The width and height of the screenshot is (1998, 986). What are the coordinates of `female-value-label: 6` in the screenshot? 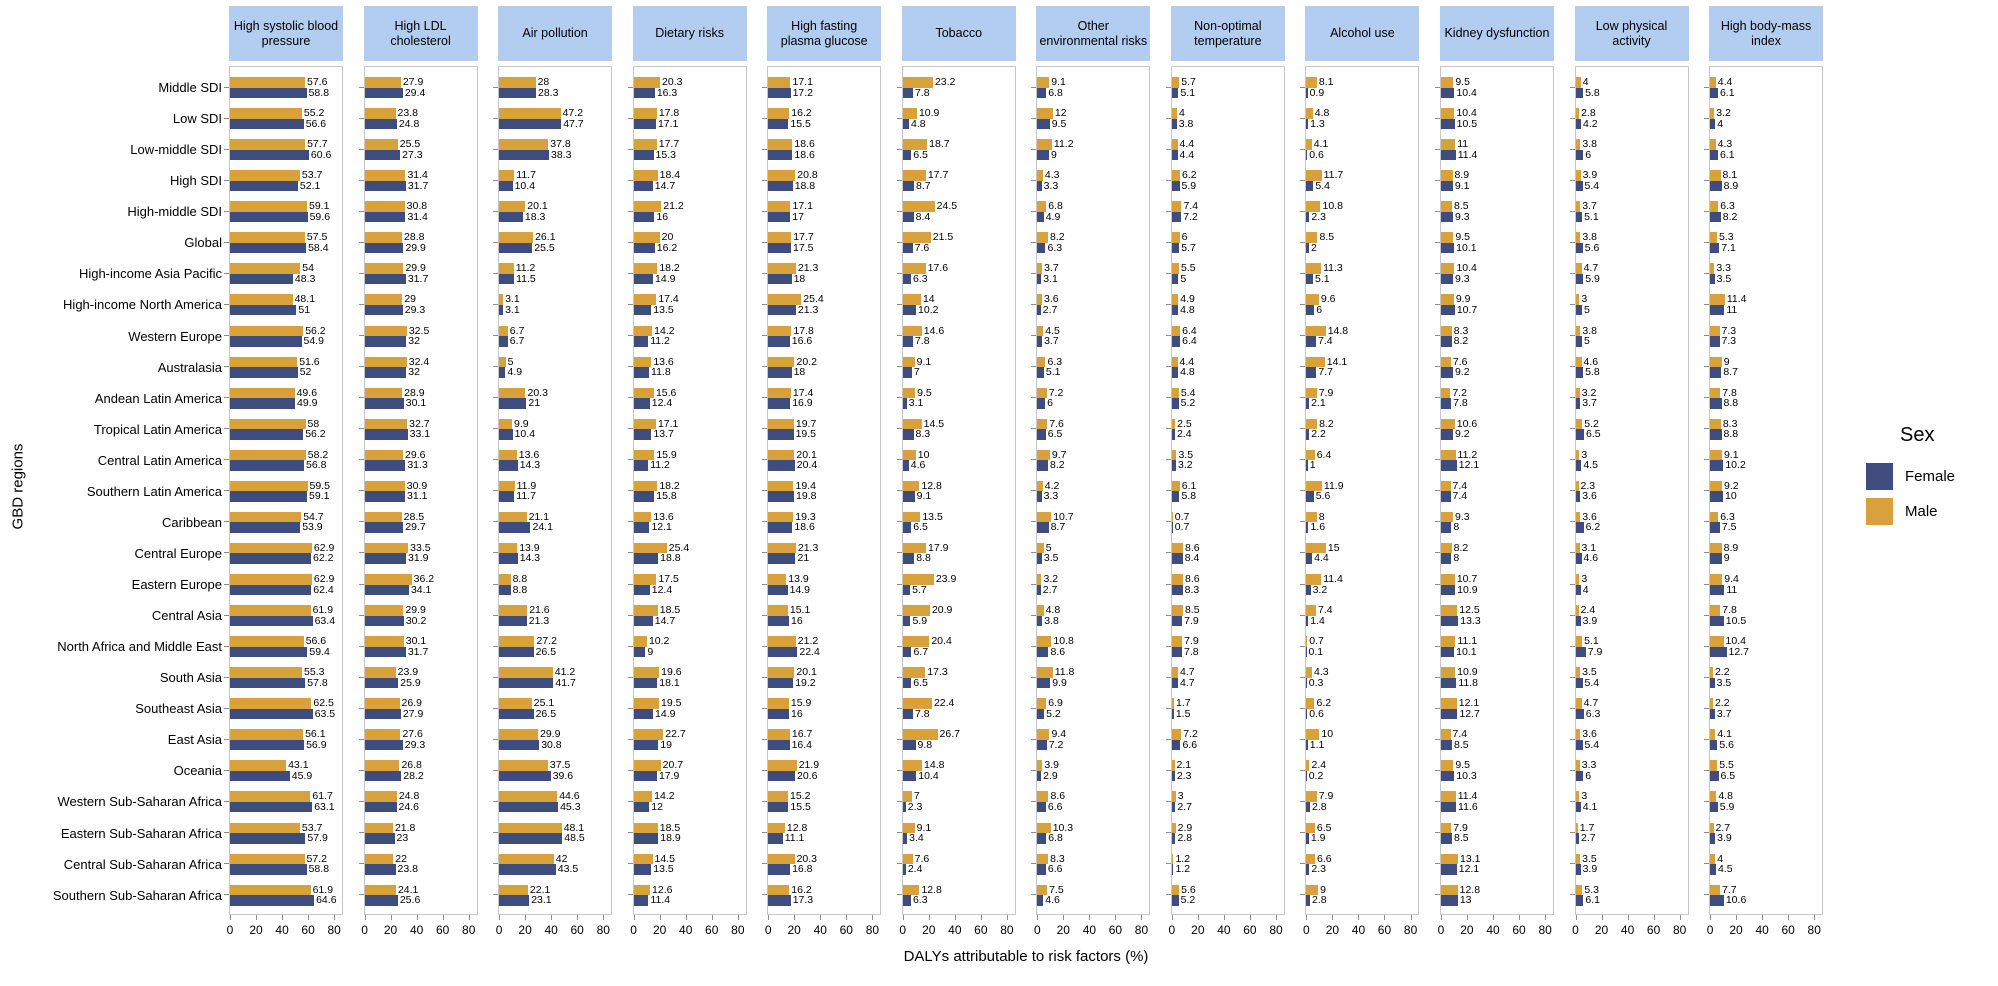 It's located at (1319, 309).